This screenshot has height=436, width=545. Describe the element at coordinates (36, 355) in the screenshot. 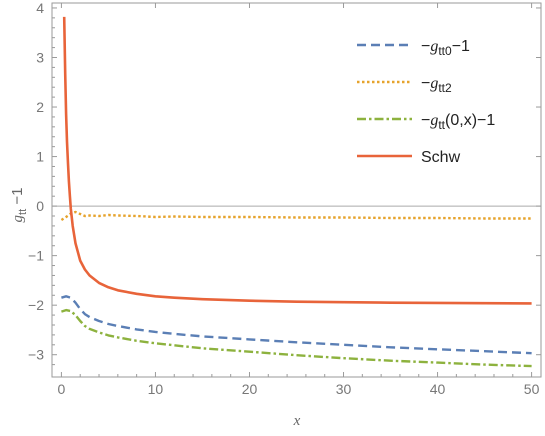

I see `y-tick-label: −3` at that location.